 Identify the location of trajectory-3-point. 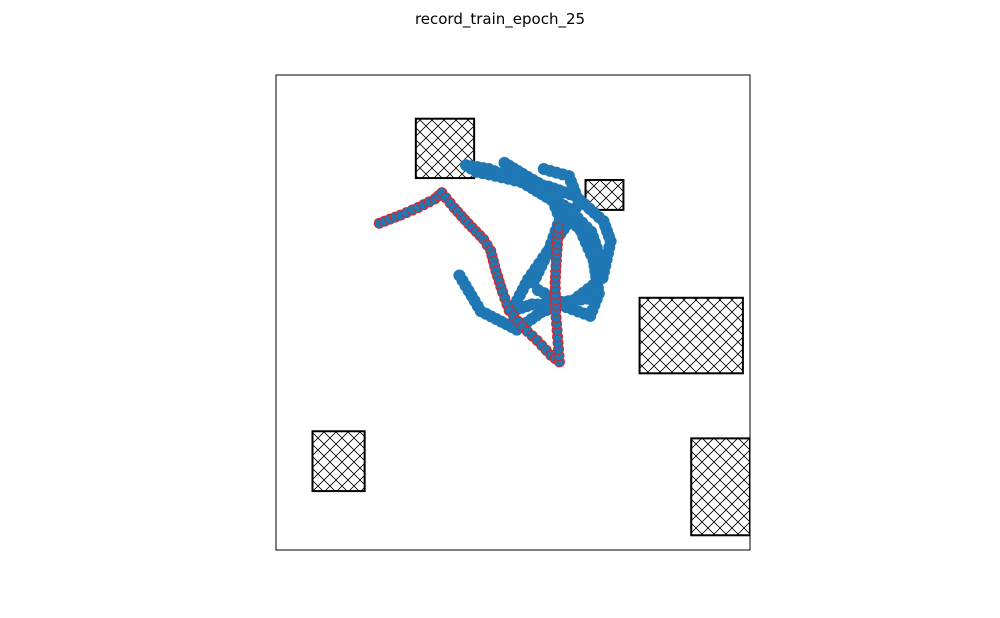
(559, 228).